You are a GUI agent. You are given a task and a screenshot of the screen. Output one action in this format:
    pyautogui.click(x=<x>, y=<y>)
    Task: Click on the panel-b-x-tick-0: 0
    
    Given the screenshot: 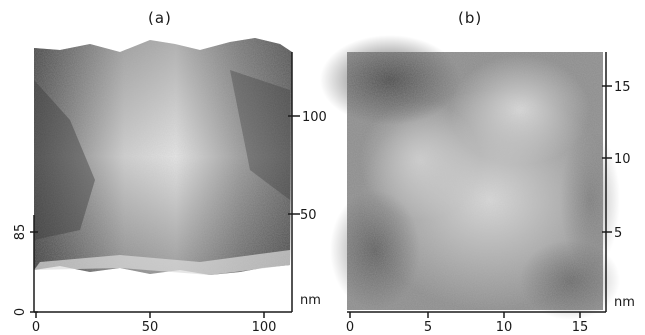 What is the action you would take?
    pyautogui.click(x=350, y=327)
    